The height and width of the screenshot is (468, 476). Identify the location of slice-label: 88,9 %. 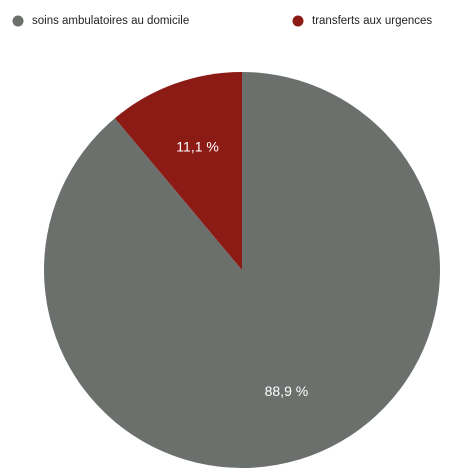
(287, 391).